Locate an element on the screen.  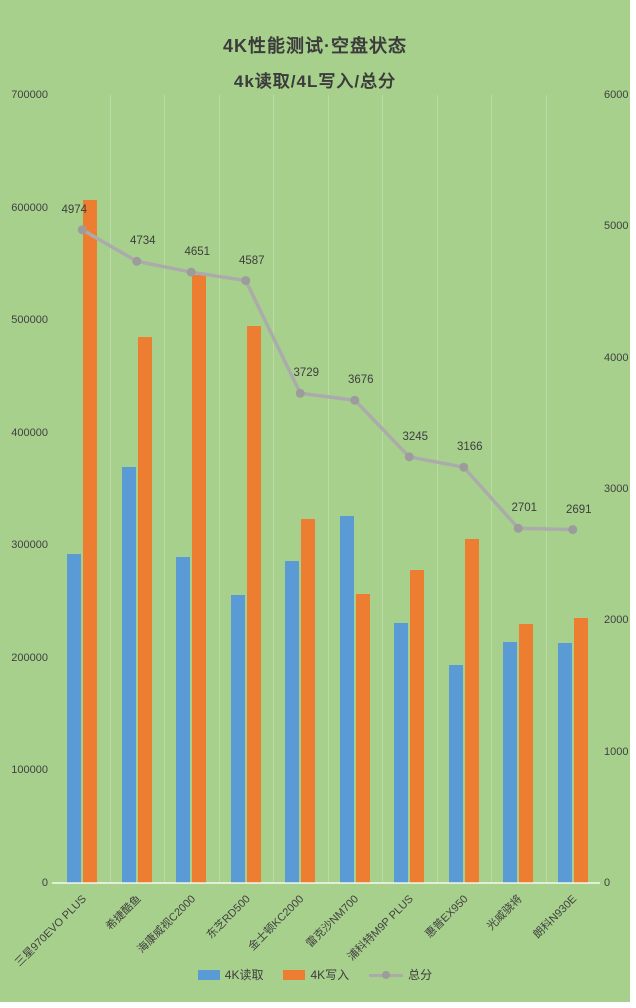
score-value-label: 4651 is located at coordinates (197, 252).